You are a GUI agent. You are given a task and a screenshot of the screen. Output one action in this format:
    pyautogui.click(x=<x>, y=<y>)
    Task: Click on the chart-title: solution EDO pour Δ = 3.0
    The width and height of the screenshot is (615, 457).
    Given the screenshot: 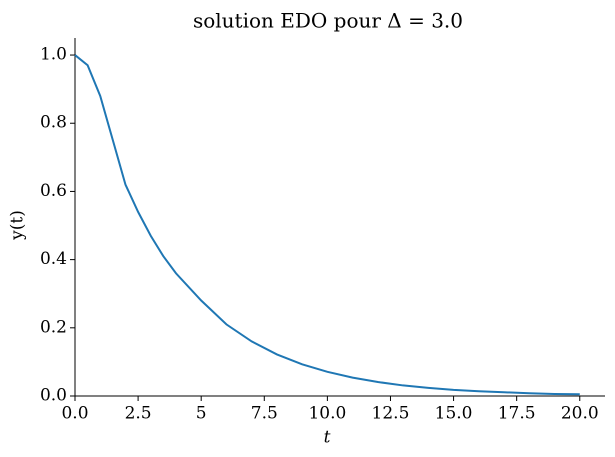 What is the action you would take?
    pyautogui.click(x=328, y=21)
    